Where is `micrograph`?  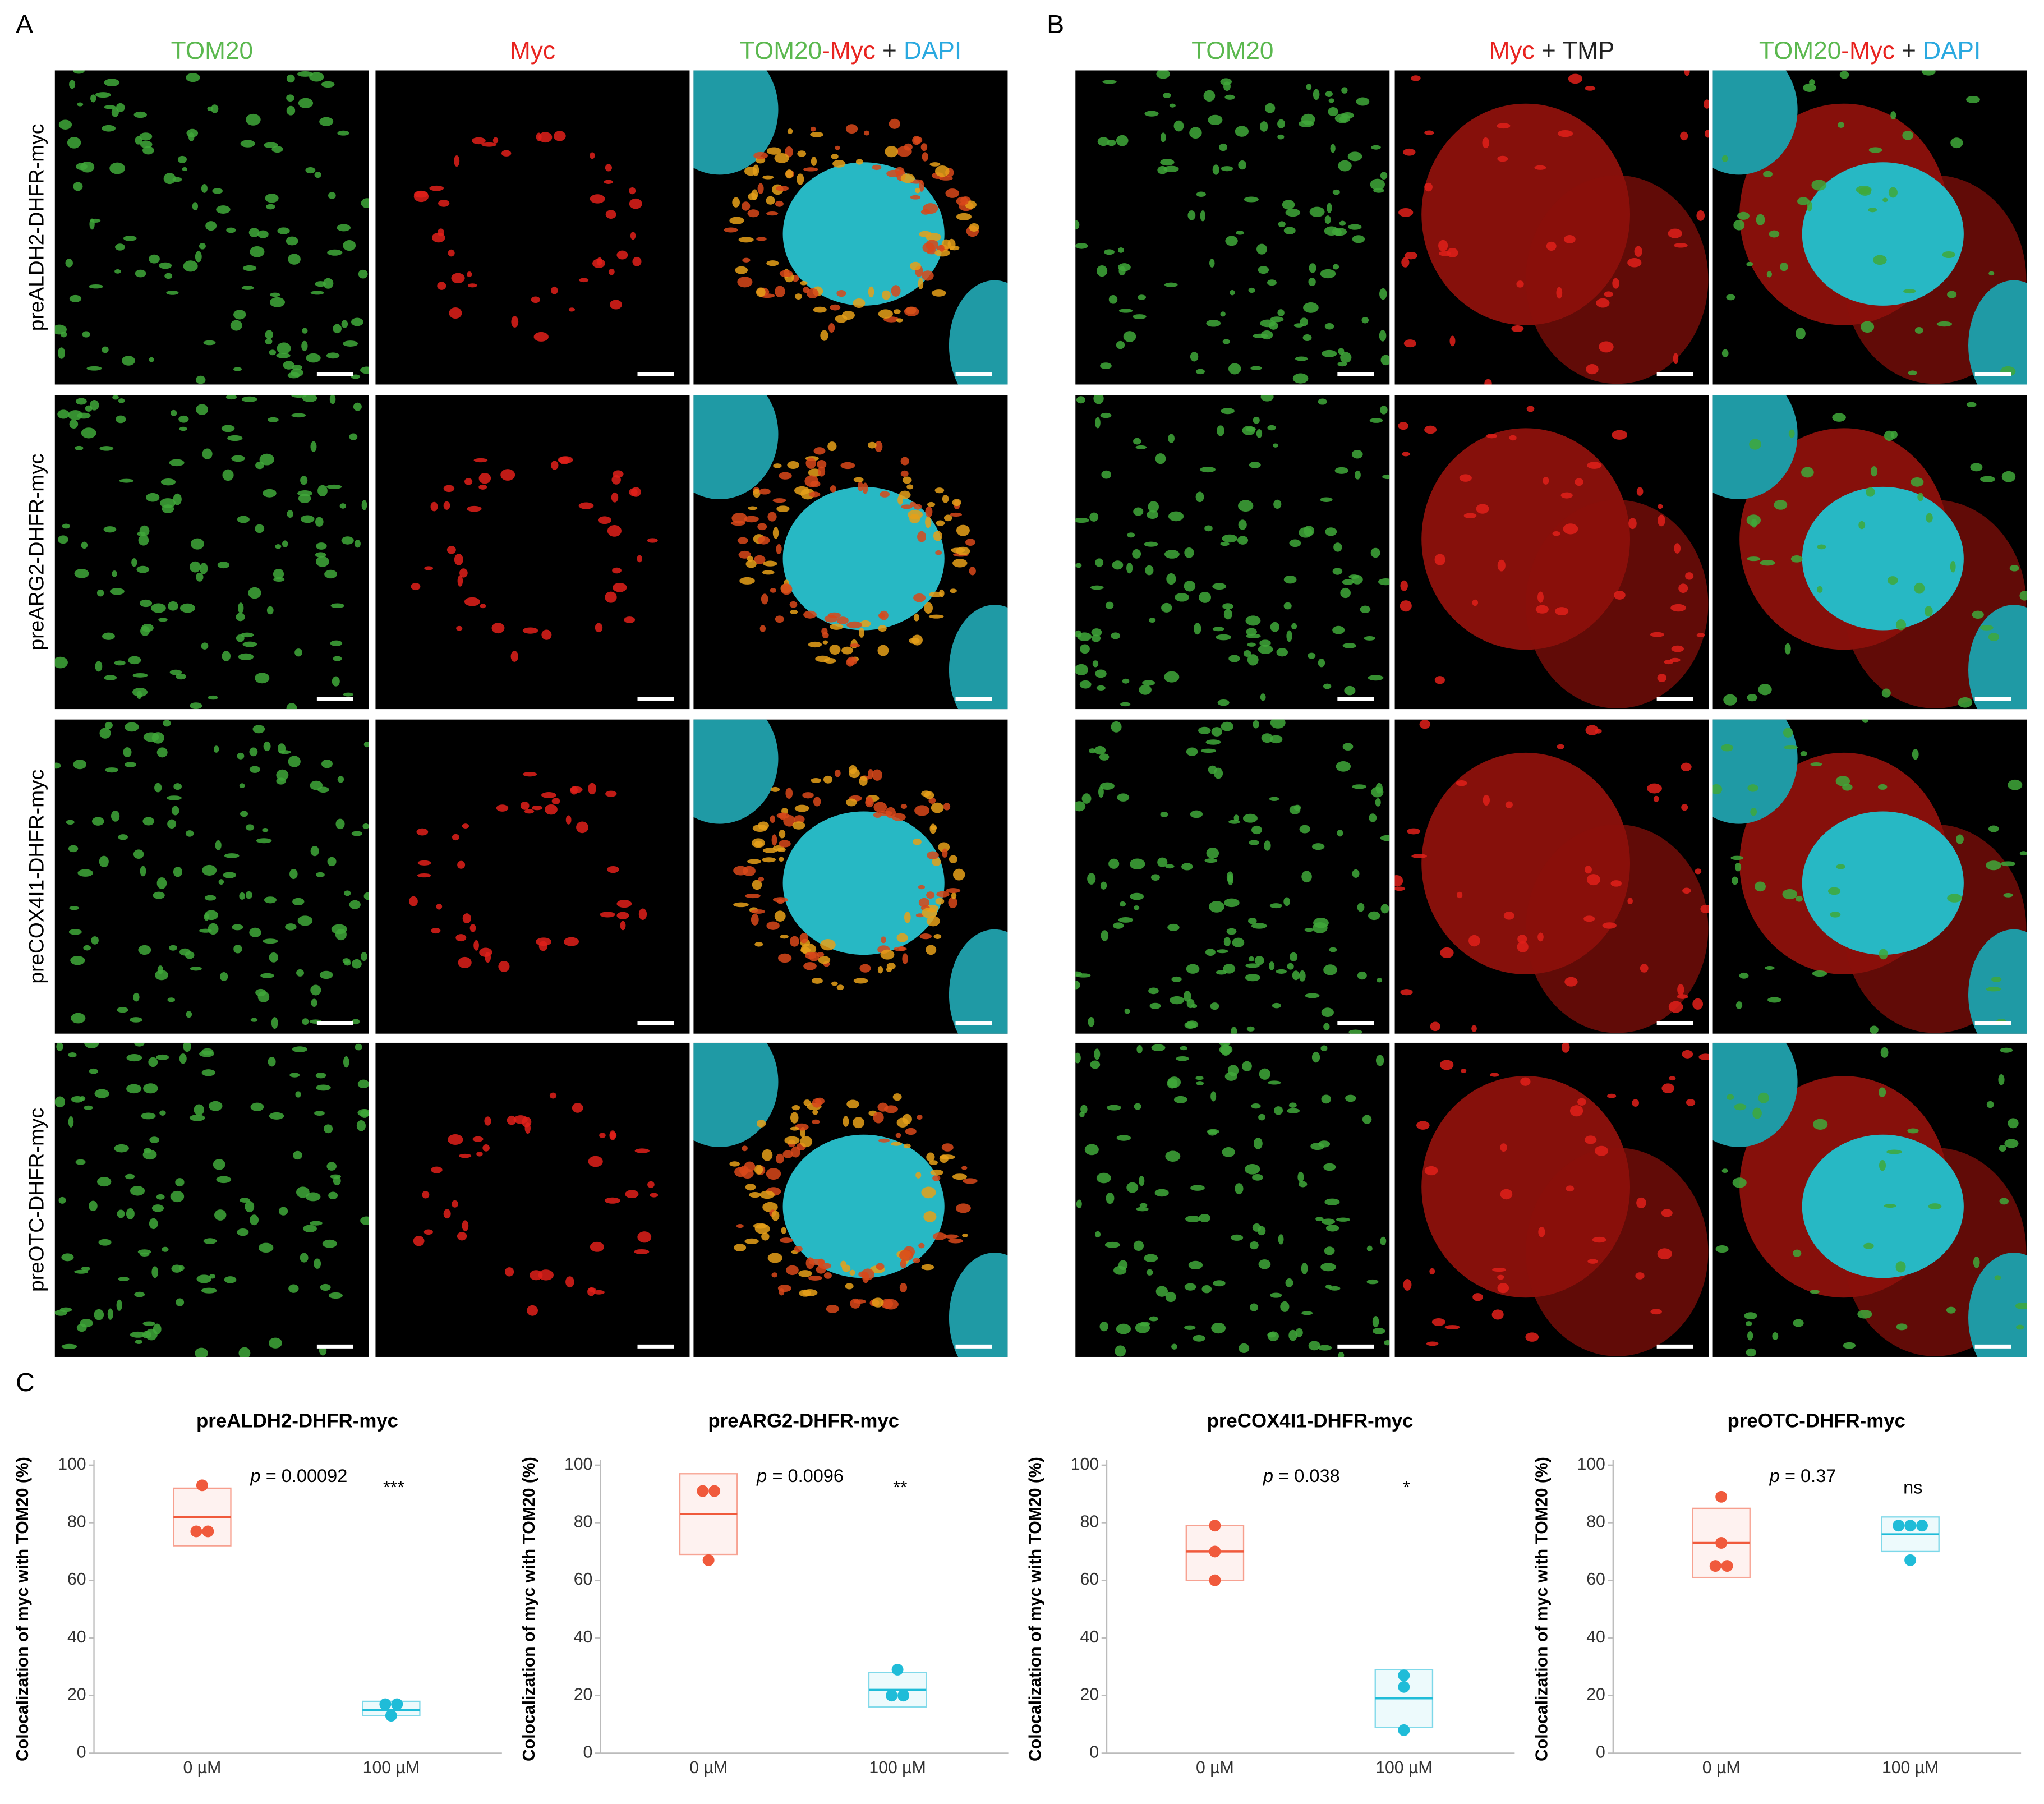 micrograph is located at coordinates (1233, 876).